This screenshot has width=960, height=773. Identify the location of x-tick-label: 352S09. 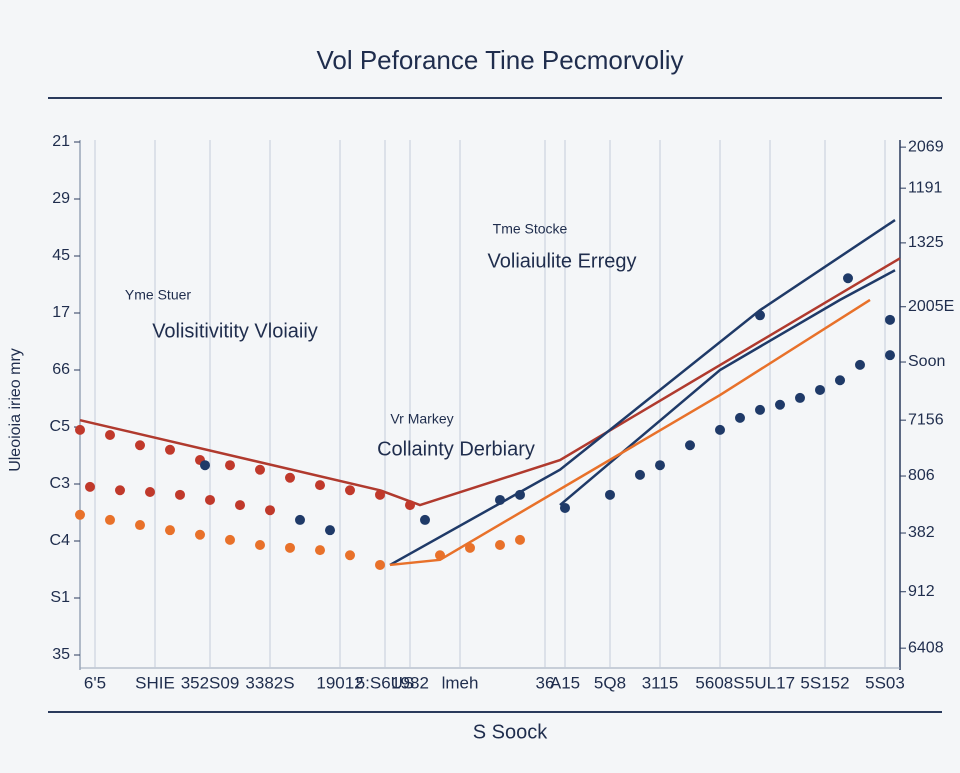
(210, 682).